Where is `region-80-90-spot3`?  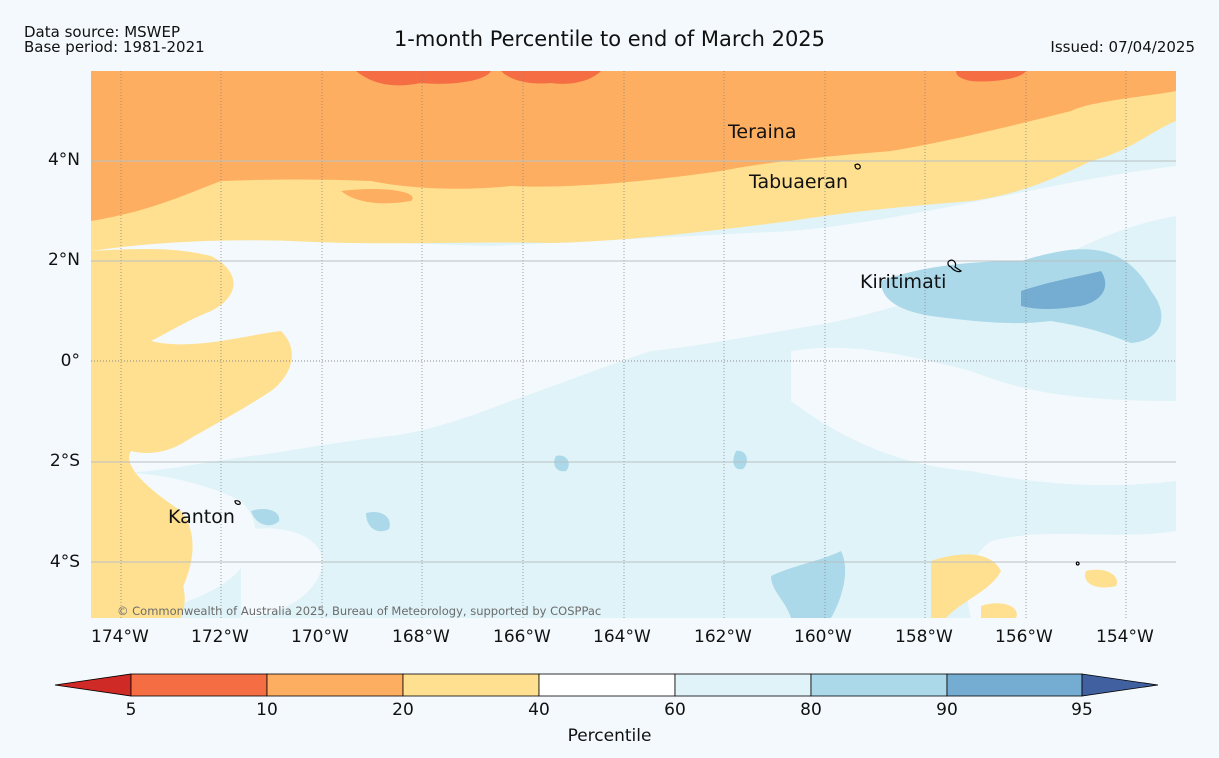
region-80-90-spot3 is located at coordinates (740, 460).